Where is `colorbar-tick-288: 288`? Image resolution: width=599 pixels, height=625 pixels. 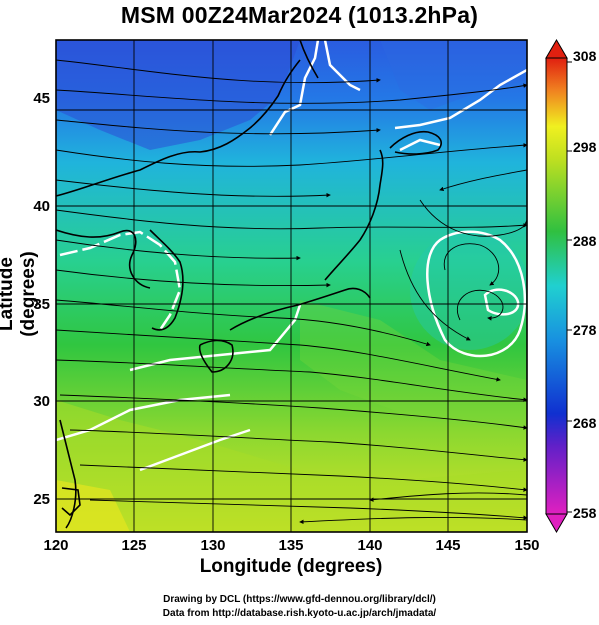
colorbar-tick-288: 288 is located at coordinates (585, 241).